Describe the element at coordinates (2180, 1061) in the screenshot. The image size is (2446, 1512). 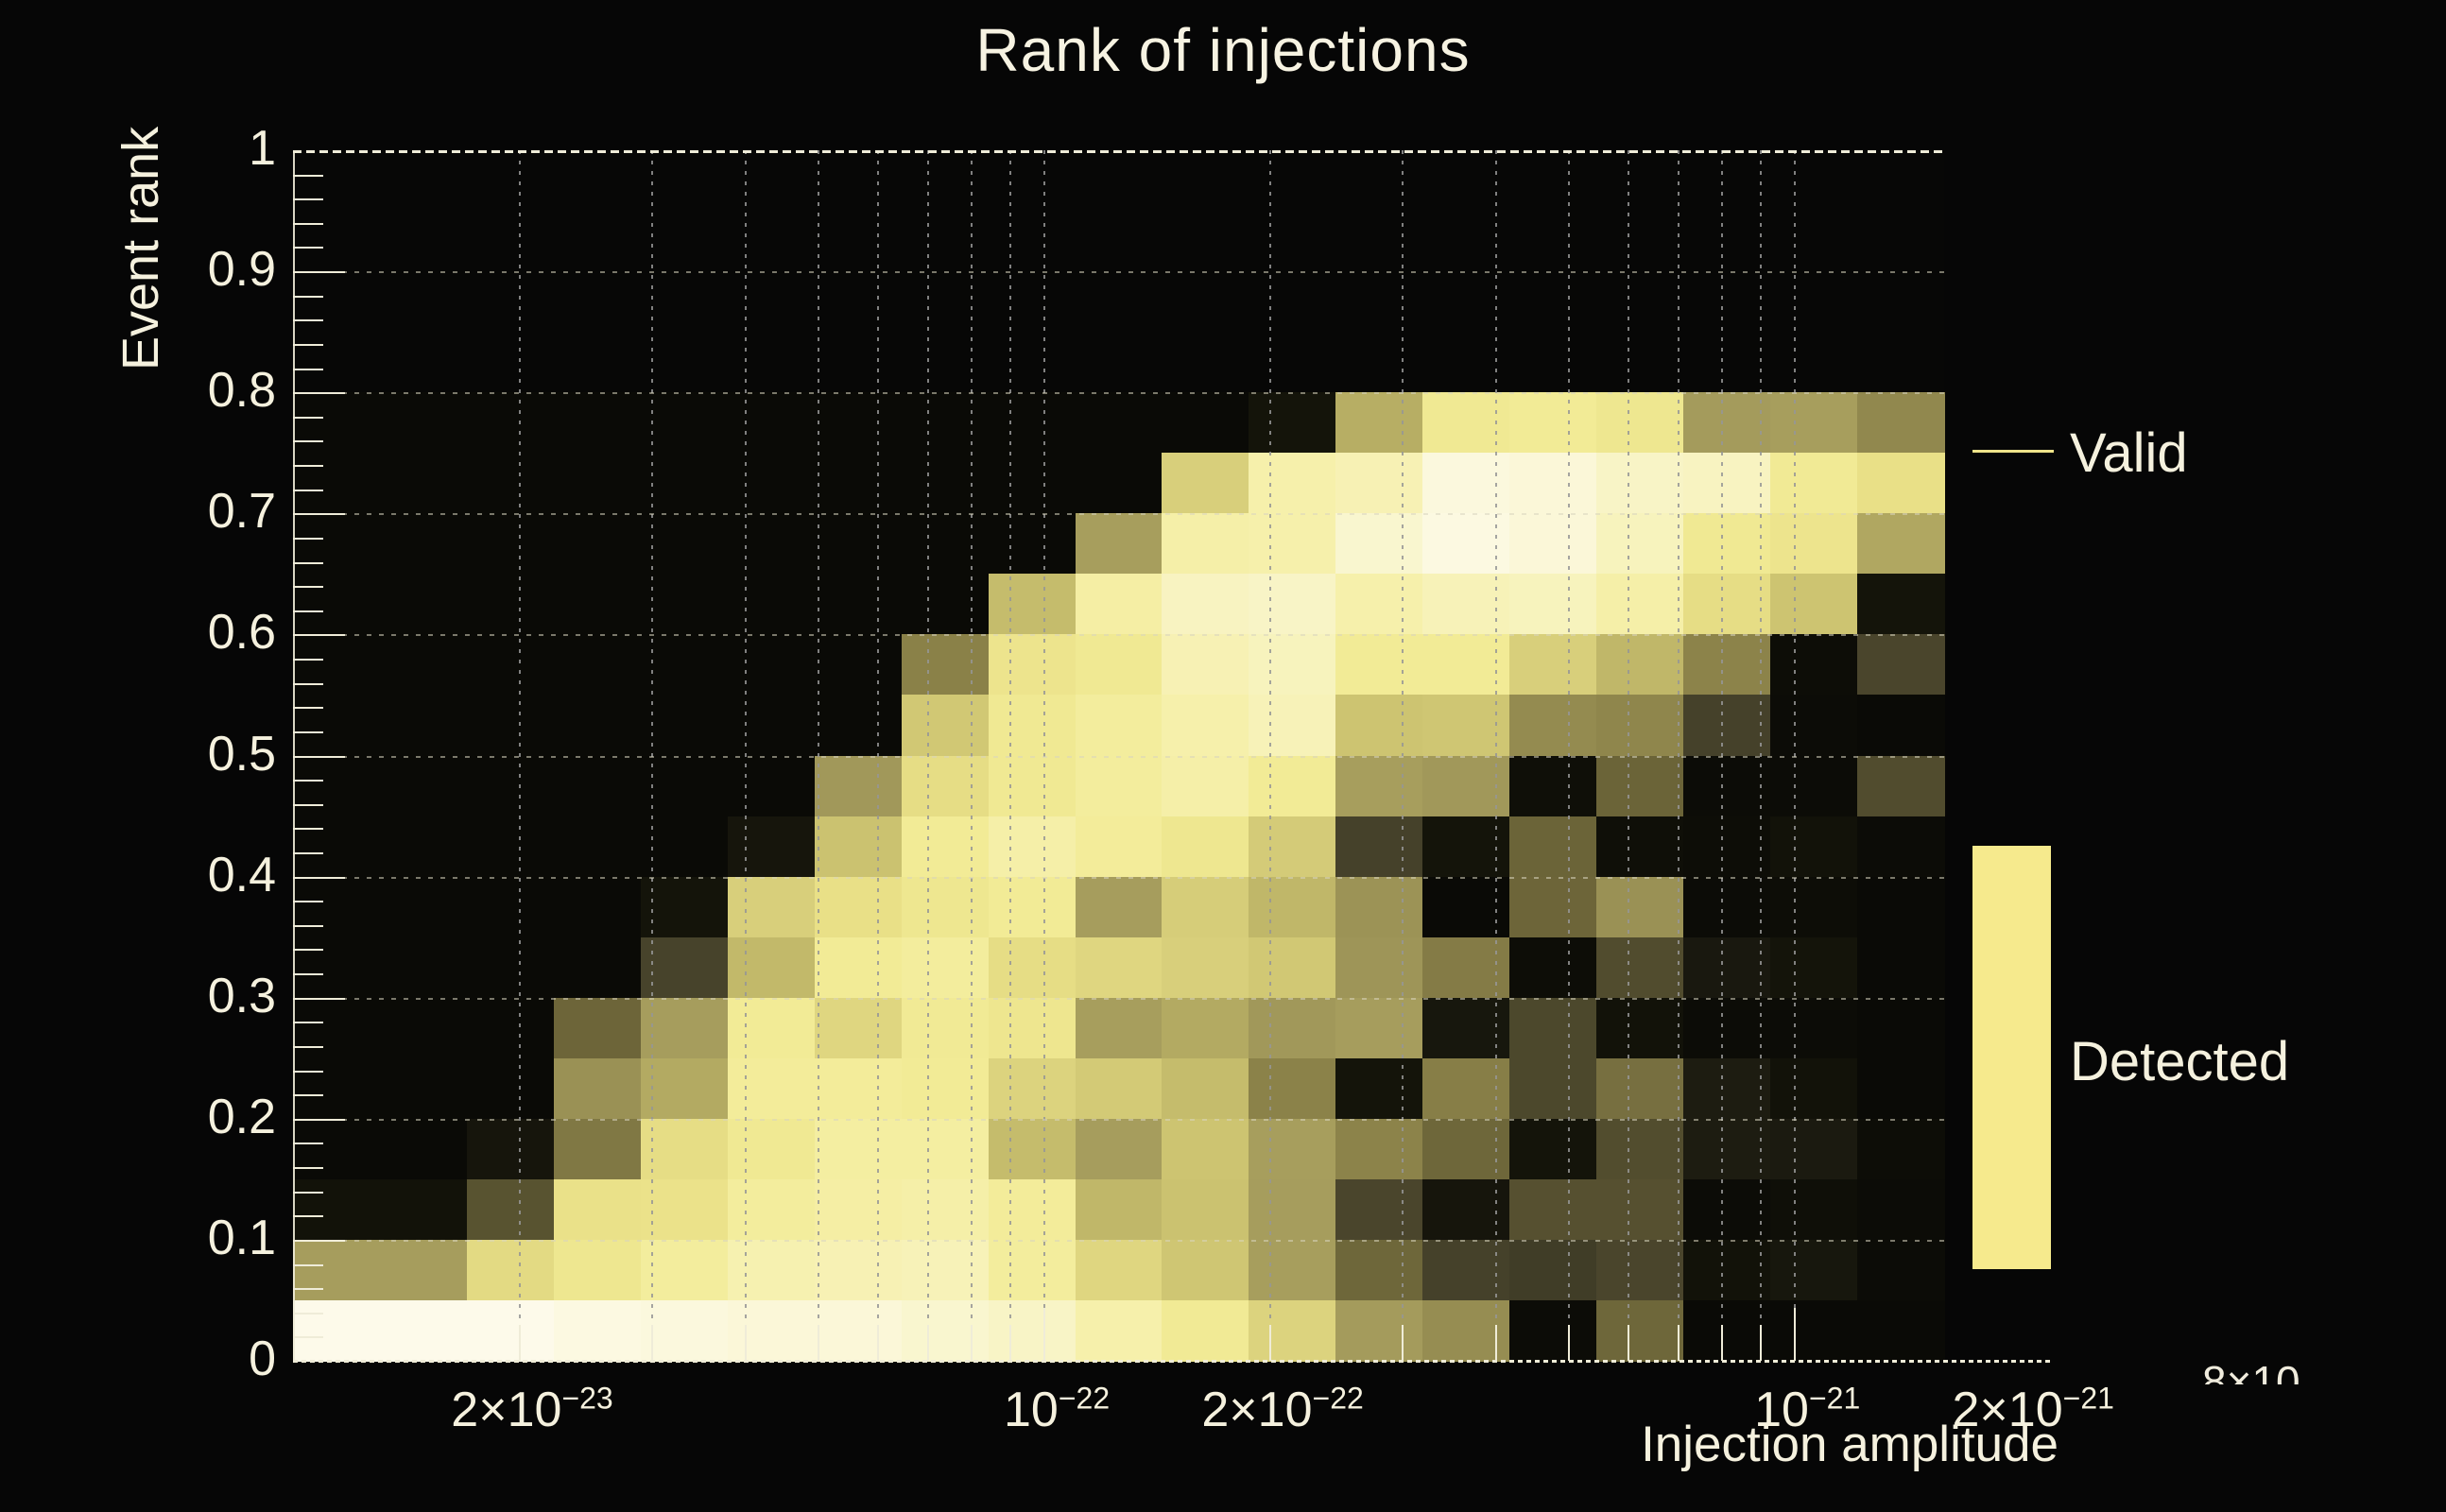
I see `legend-detected-label: Detected` at that location.